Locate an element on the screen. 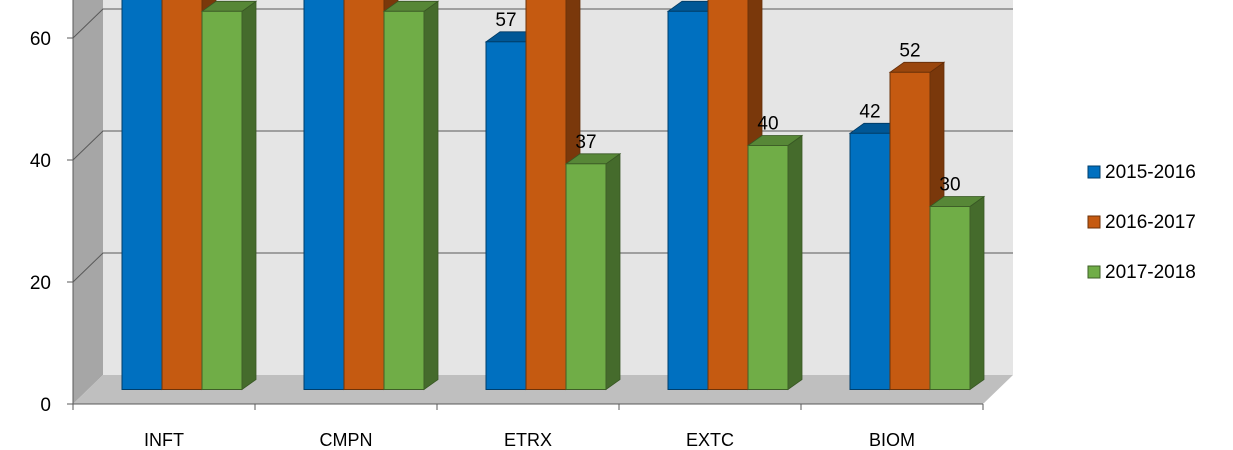 Image resolution: width=1233 pixels, height=450 pixels. category-label: ETRX is located at coordinates (528, 440).